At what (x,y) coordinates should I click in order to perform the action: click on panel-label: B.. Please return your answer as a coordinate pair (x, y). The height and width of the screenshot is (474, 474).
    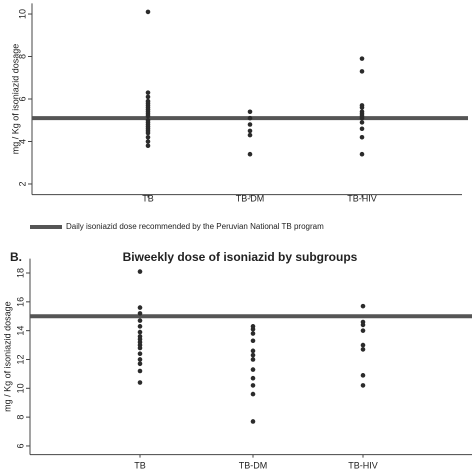
    Looking at the image, I should click on (16, 257).